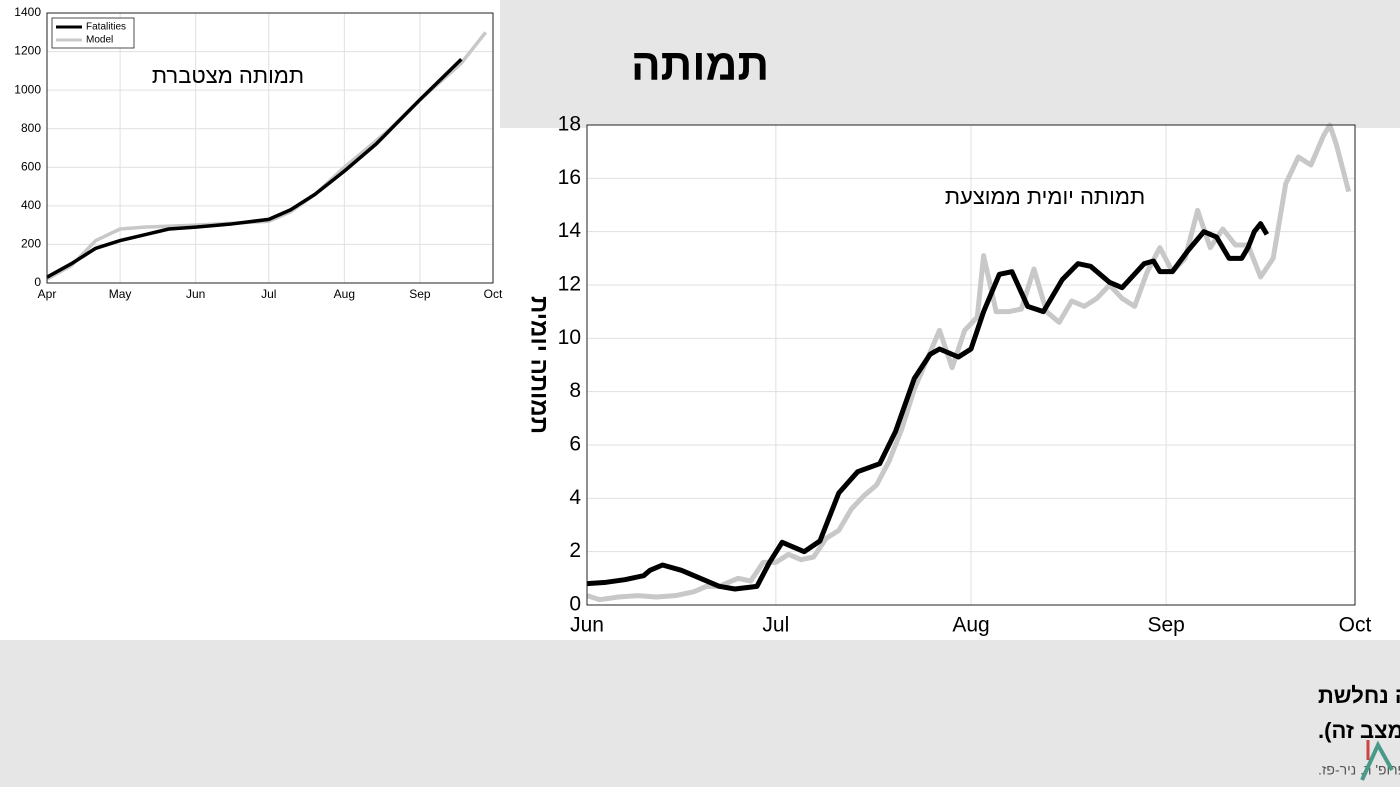 The height and width of the screenshot is (792, 1400). What do you see at coordinates (27, 89) in the screenshot?
I see `y-tick-label: 1000` at bounding box center [27, 89].